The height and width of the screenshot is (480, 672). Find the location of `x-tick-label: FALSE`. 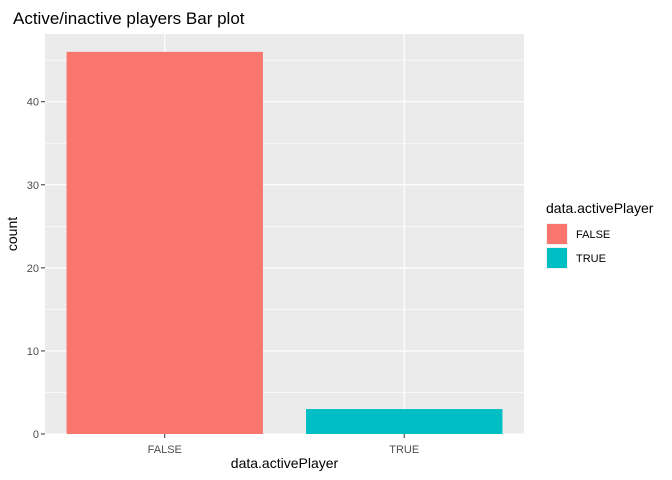

x-tick-label: FALSE is located at coordinates (165, 450).